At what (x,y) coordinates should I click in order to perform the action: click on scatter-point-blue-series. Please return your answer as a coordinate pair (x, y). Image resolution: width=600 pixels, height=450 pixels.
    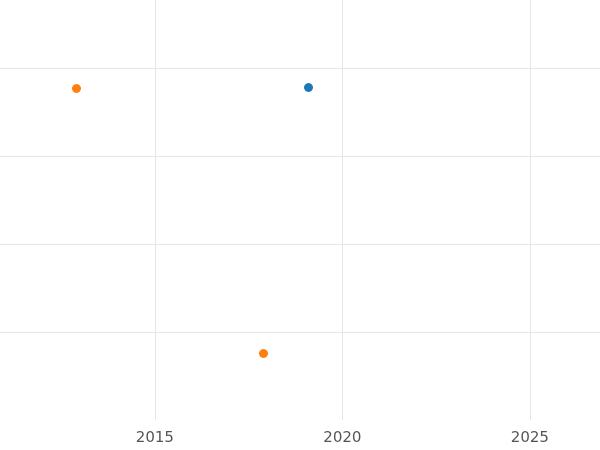
    Looking at the image, I should click on (309, 87).